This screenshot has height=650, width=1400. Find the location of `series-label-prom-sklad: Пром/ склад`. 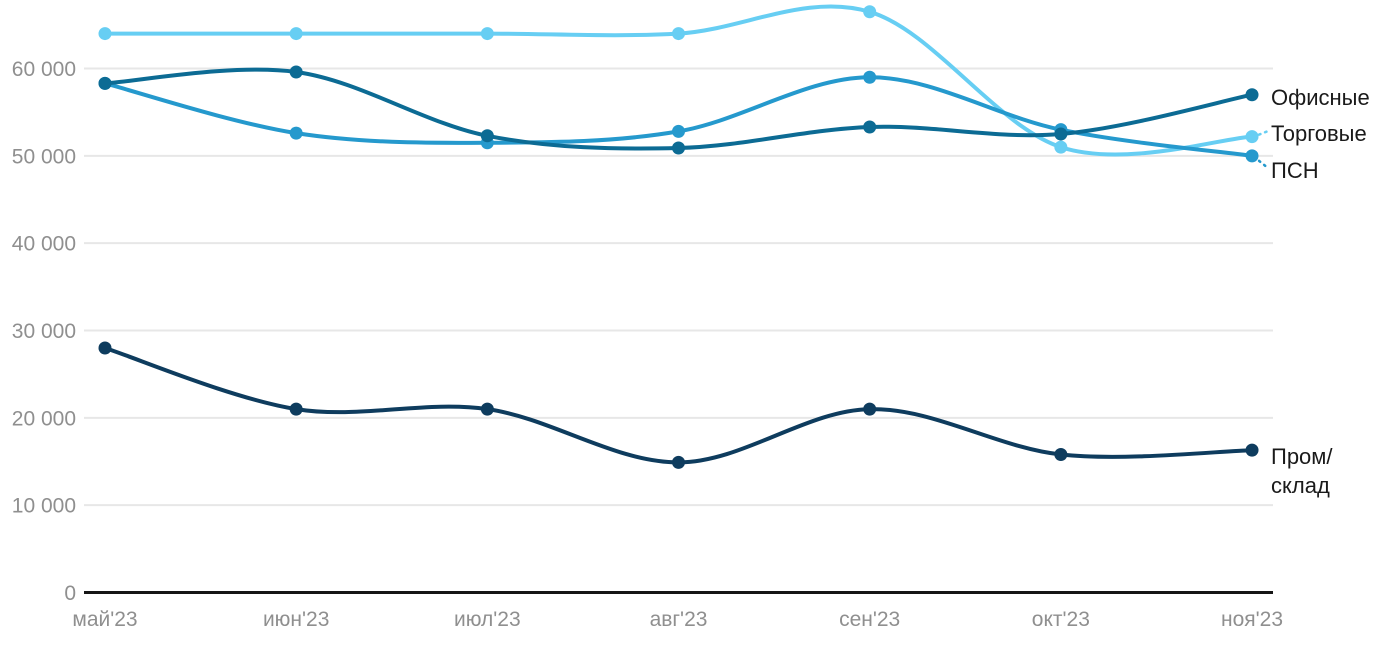

series-label-prom-sklad: Пром/ склад is located at coordinates (1302, 471).